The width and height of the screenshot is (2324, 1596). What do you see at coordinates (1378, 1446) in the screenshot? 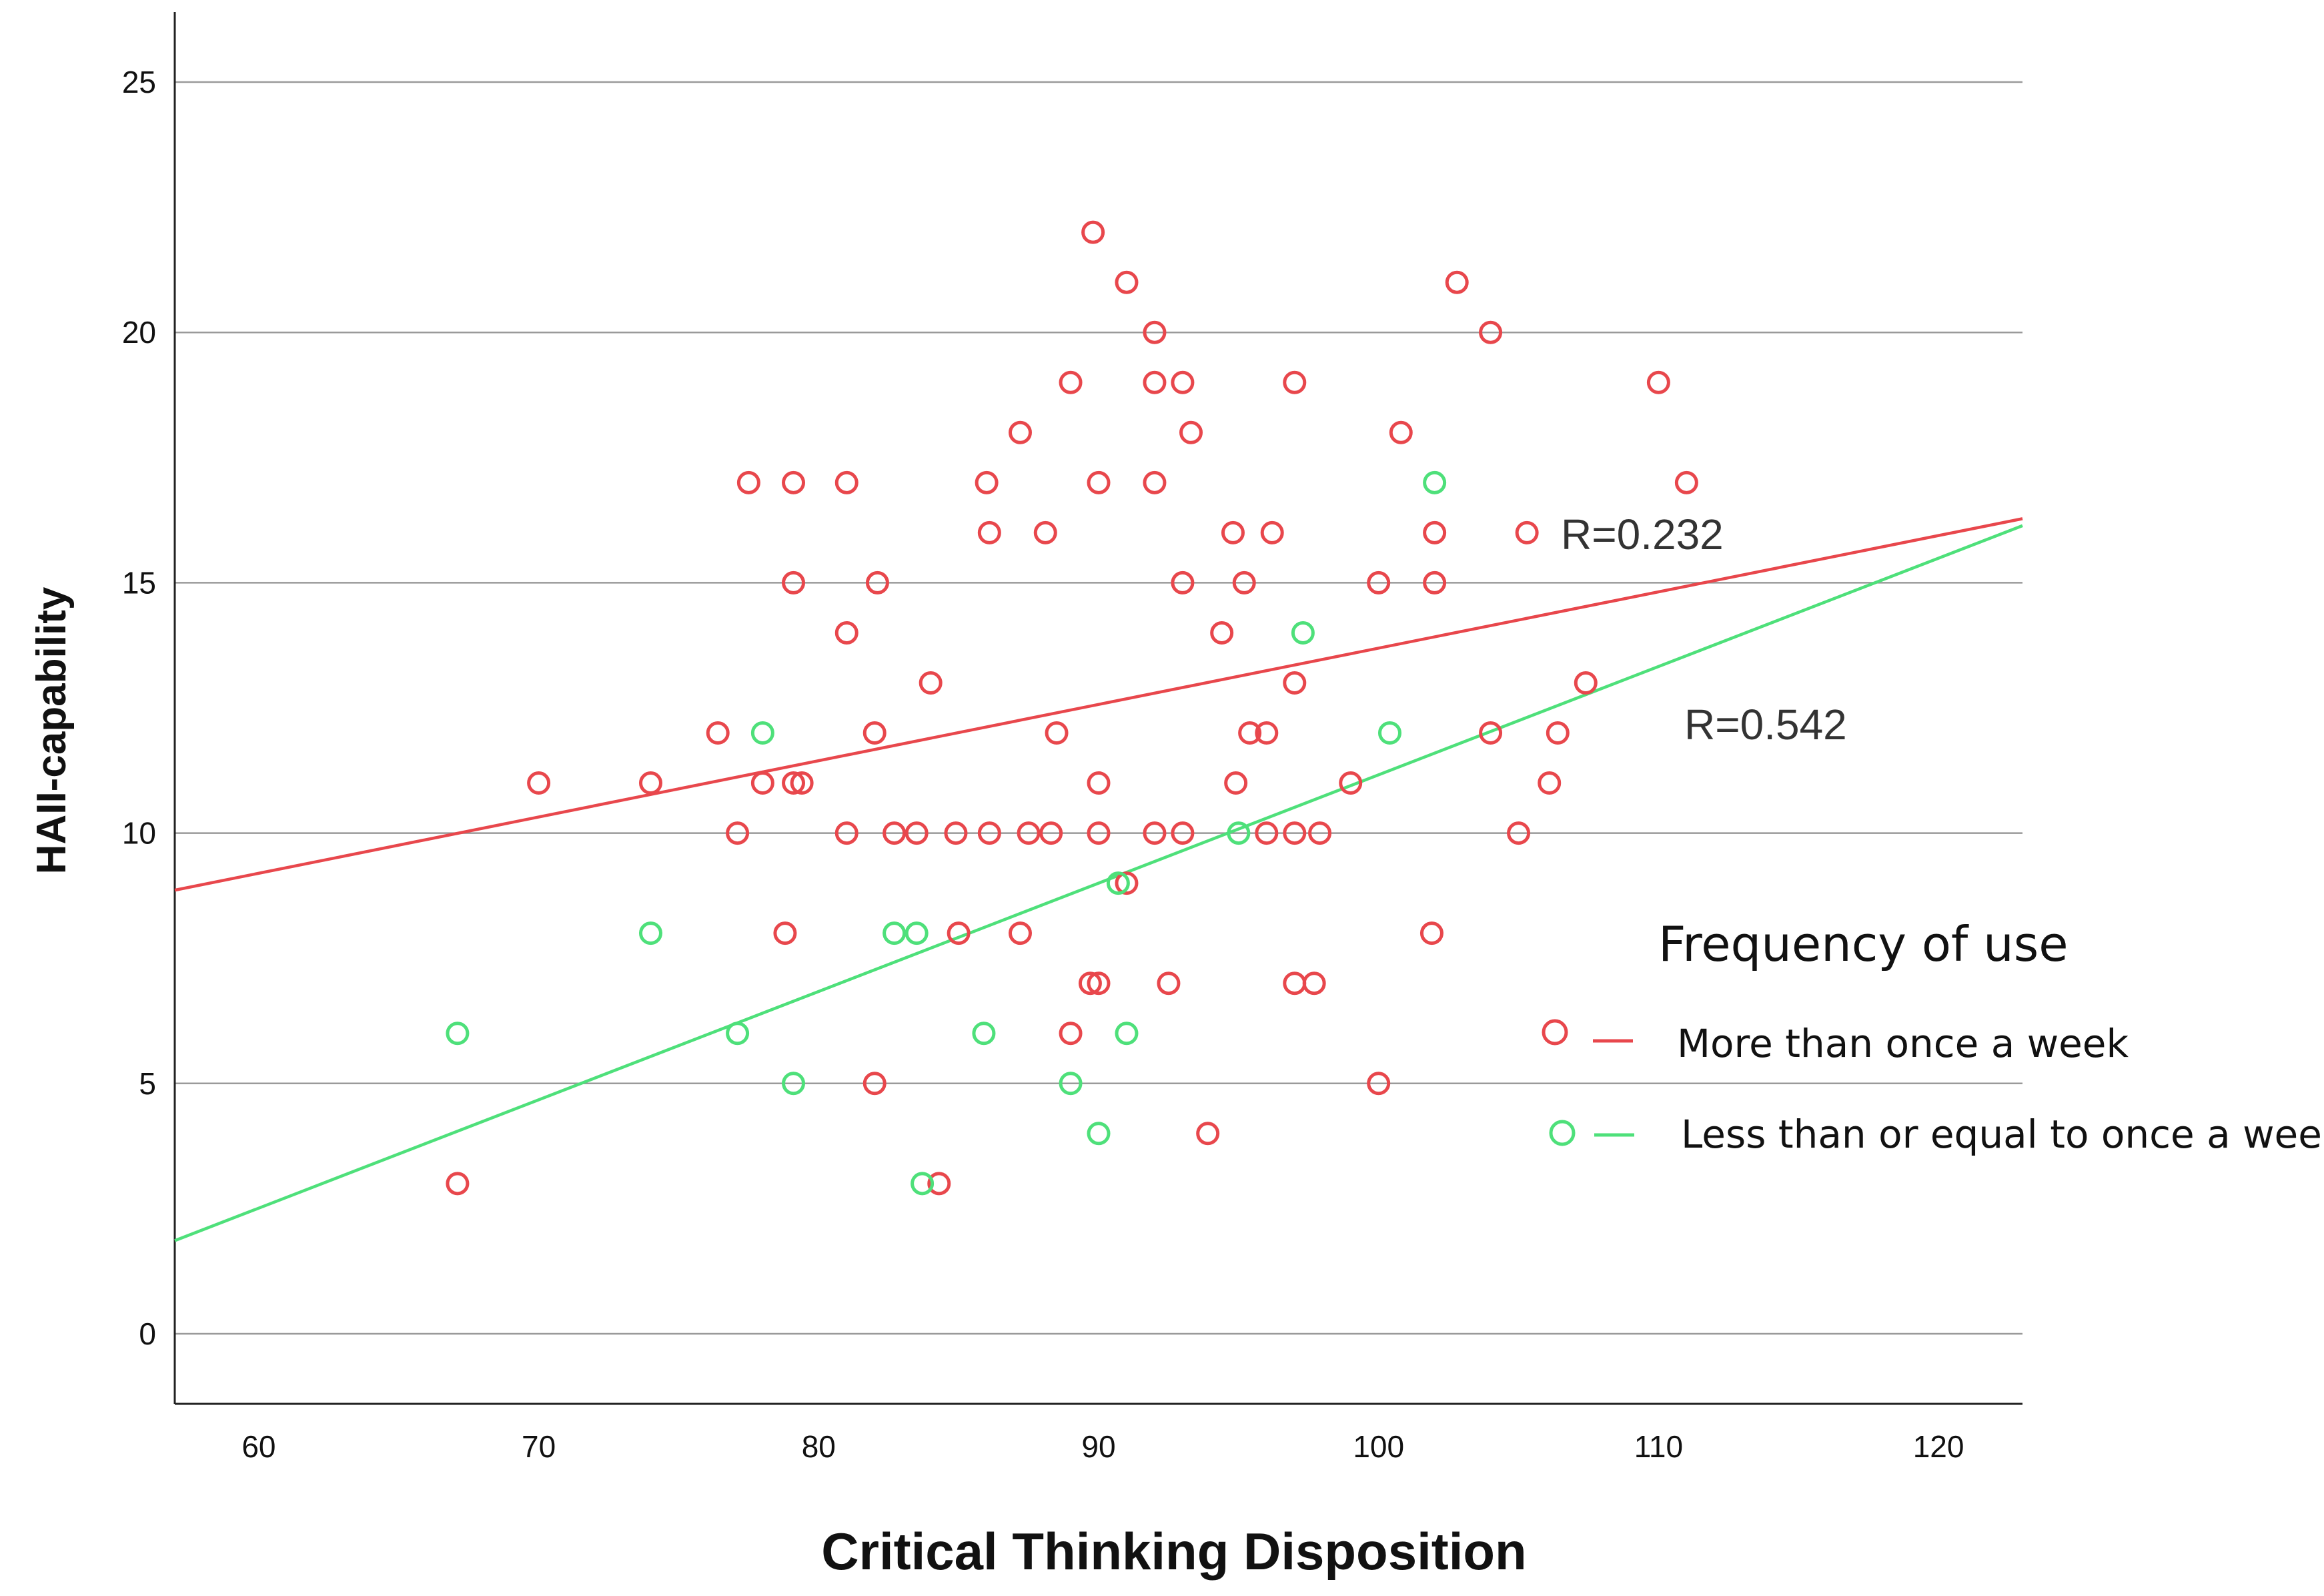
I see `x-tick-label: 100` at bounding box center [1378, 1446].